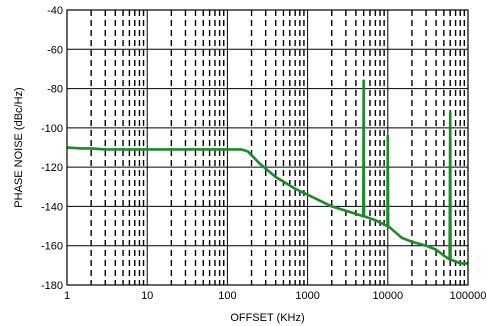 The image size is (487, 326). What do you see at coordinates (147, 296) in the screenshot?
I see `x-tick-label: 10` at bounding box center [147, 296].